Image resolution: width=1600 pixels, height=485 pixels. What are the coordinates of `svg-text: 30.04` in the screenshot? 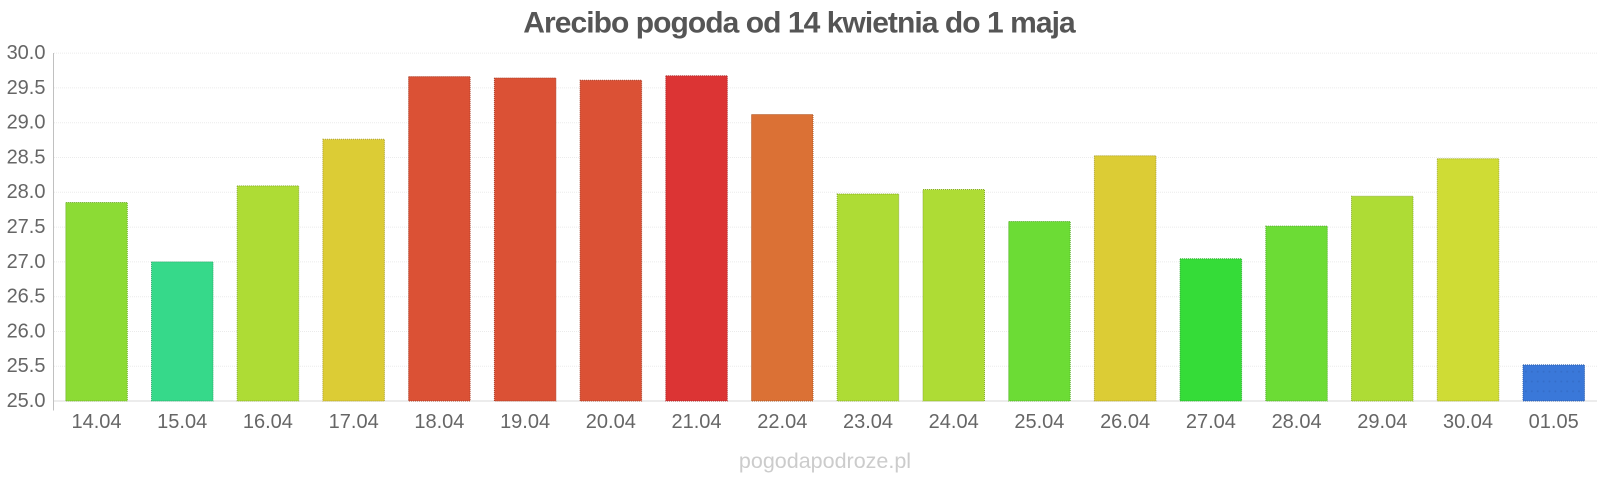 It's located at (1468, 422).